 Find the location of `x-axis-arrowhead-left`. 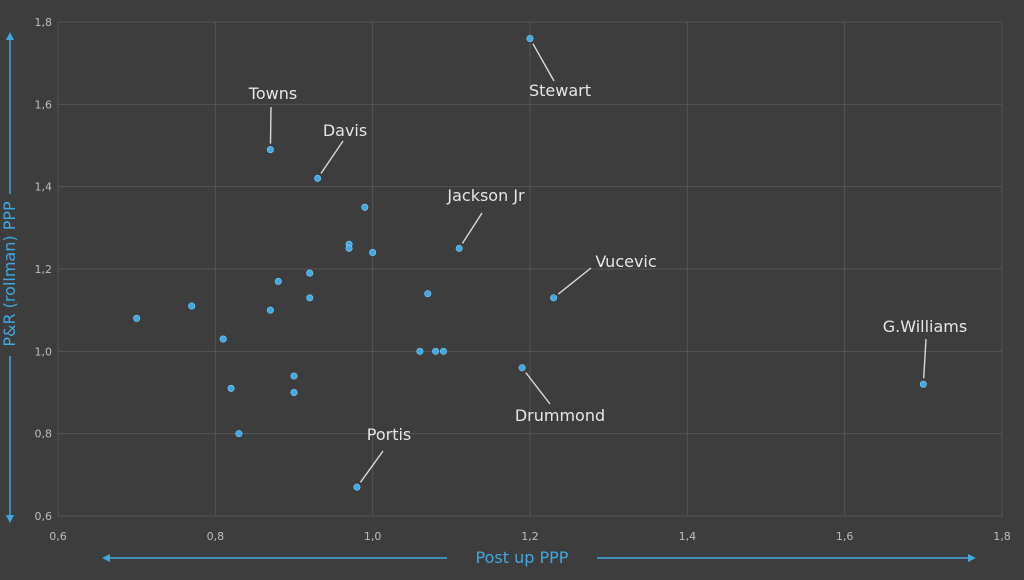

x-axis-arrowhead-left is located at coordinates (106, 558).